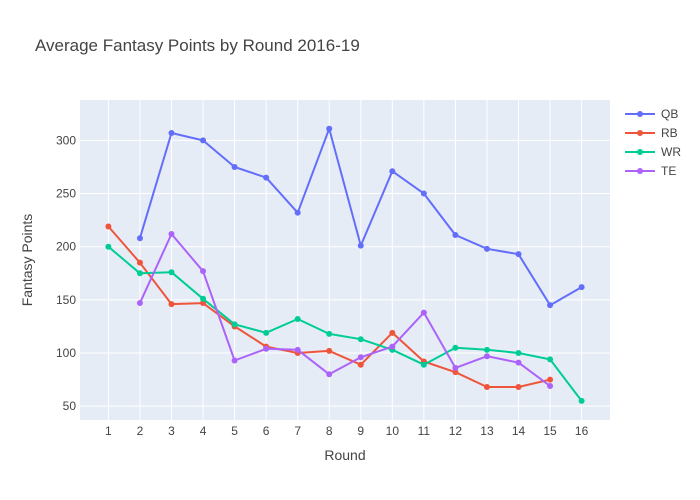 This screenshot has width=700, height=500. What do you see at coordinates (197, 45) in the screenshot?
I see `chart-title: Average Fantasy Points by Round 2016-19` at bounding box center [197, 45].